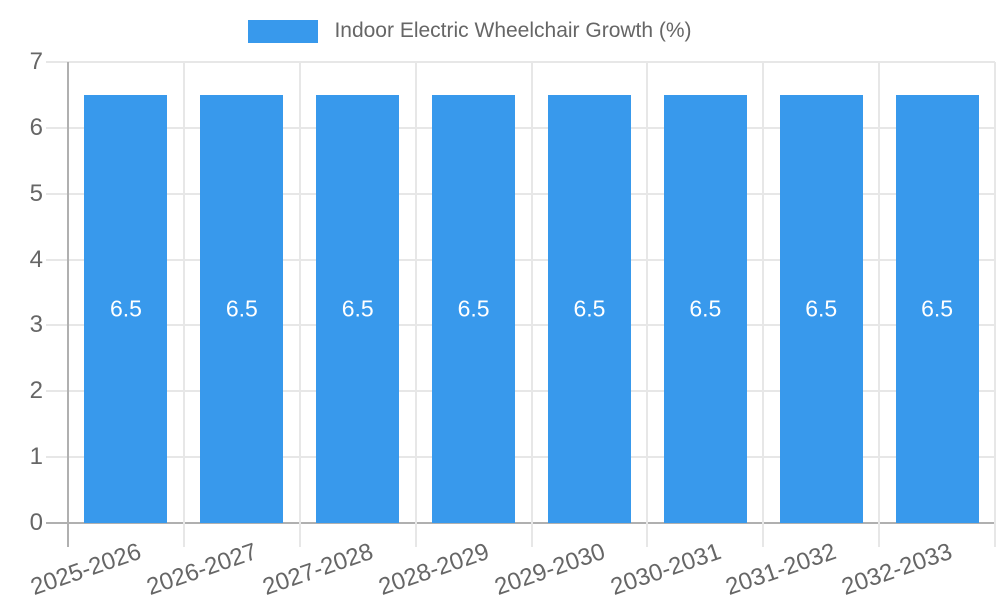  I want to click on bar-2032-2033, so click(937, 308).